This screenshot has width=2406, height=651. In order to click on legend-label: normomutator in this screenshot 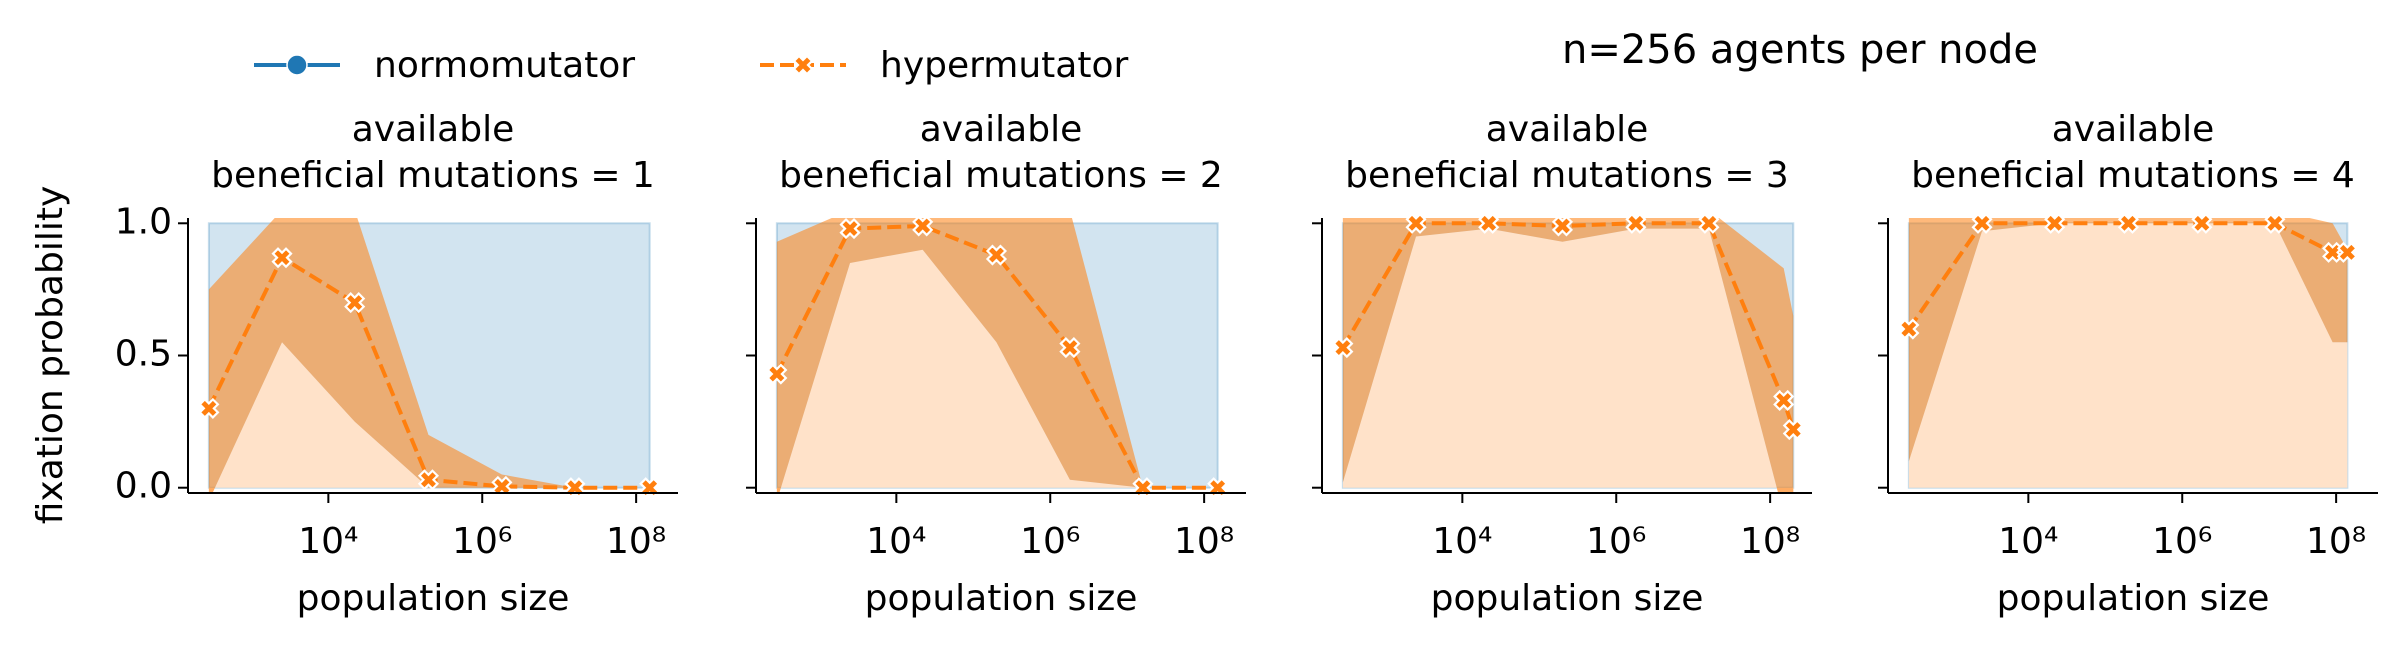, I will do `click(504, 65)`.